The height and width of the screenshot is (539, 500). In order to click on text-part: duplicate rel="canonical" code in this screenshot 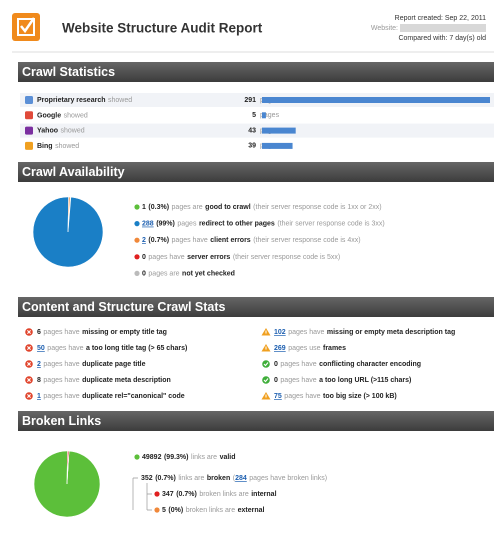, I will do `click(133, 396)`.